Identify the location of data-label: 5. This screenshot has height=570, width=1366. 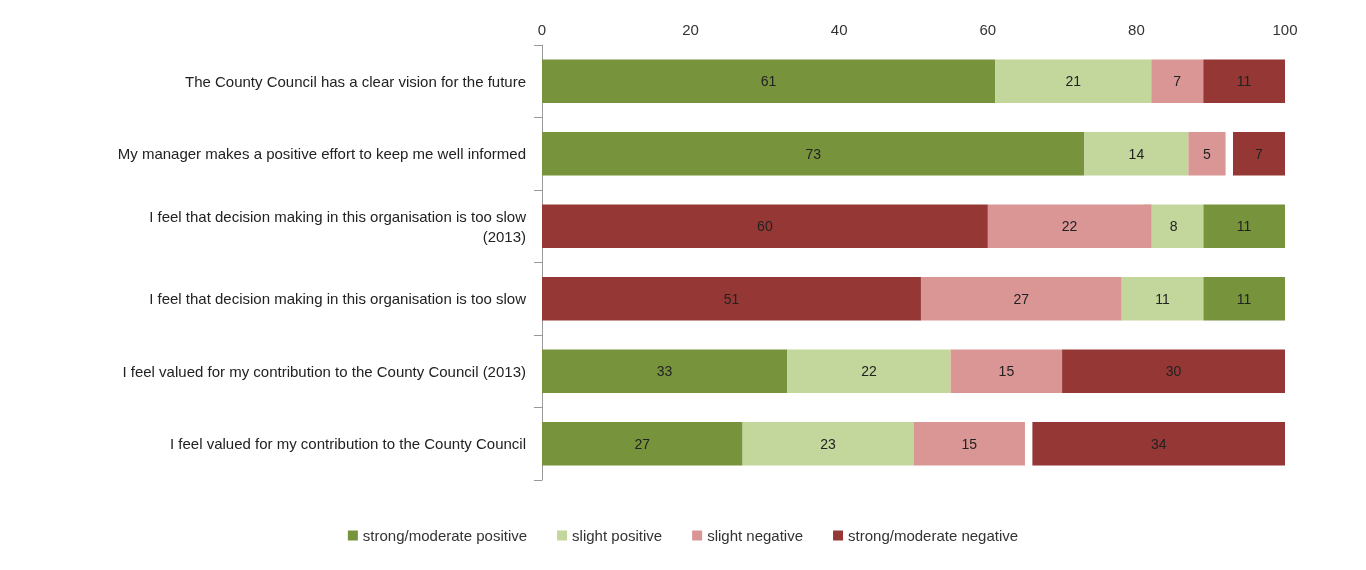
(1207, 153).